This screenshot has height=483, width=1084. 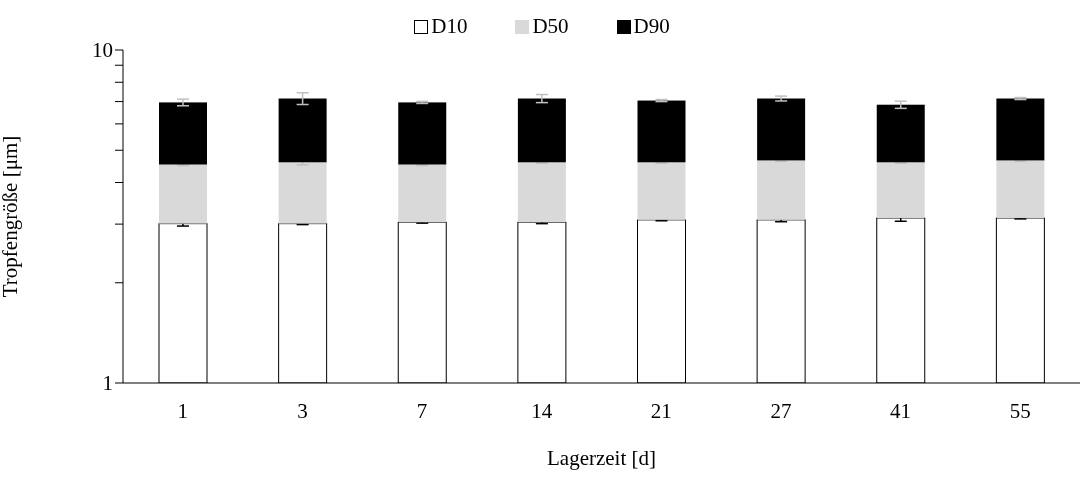 I want to click on x-tick-label: 27, so click(x=781, y=410).